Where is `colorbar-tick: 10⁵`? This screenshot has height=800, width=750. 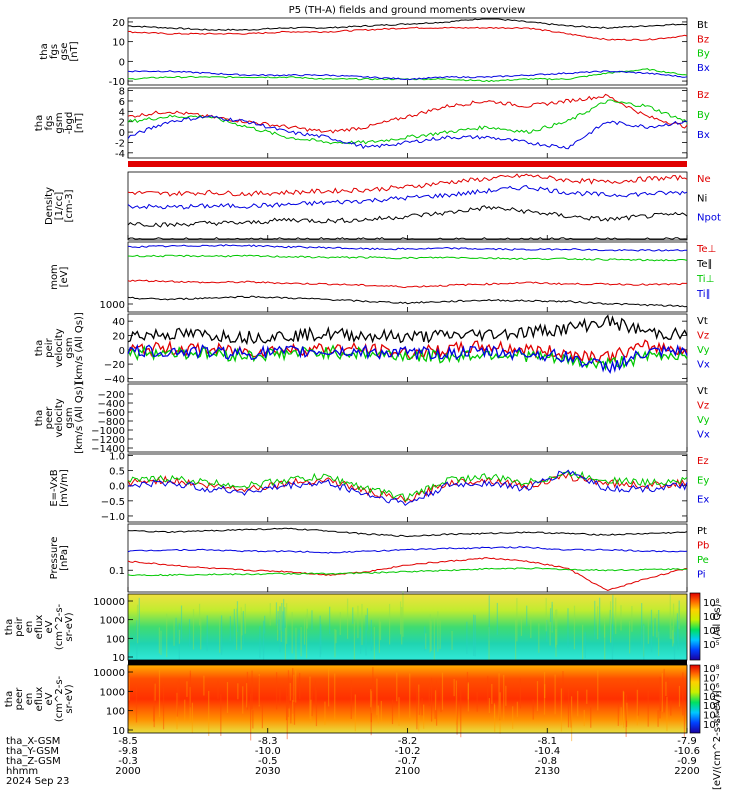
colorbar-tick: 10⁵ is located at coordinates (711, 697).